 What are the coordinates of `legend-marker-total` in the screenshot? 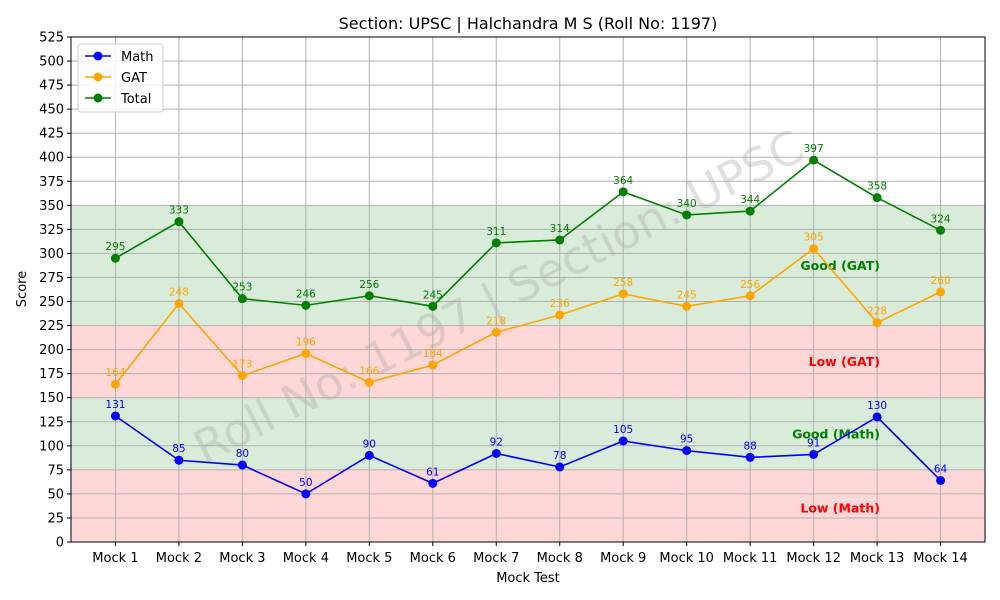 It's located at (98, 98).